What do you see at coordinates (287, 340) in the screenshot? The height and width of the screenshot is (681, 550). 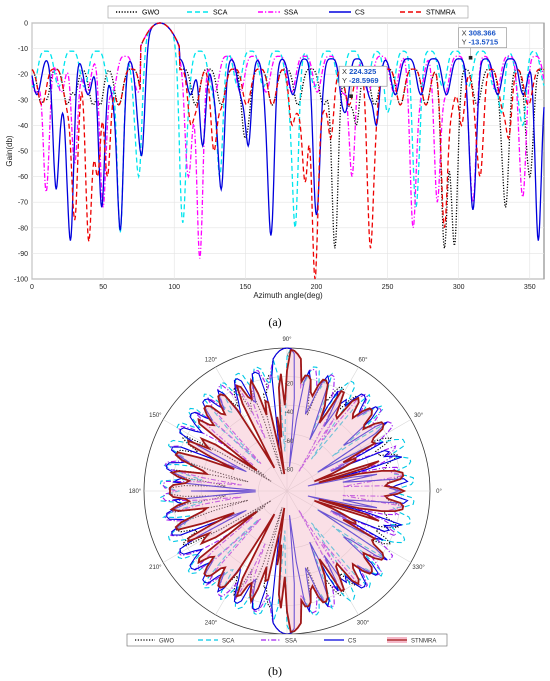 I see `polar-angle-label: 90°` at bounding box center [287, 340].